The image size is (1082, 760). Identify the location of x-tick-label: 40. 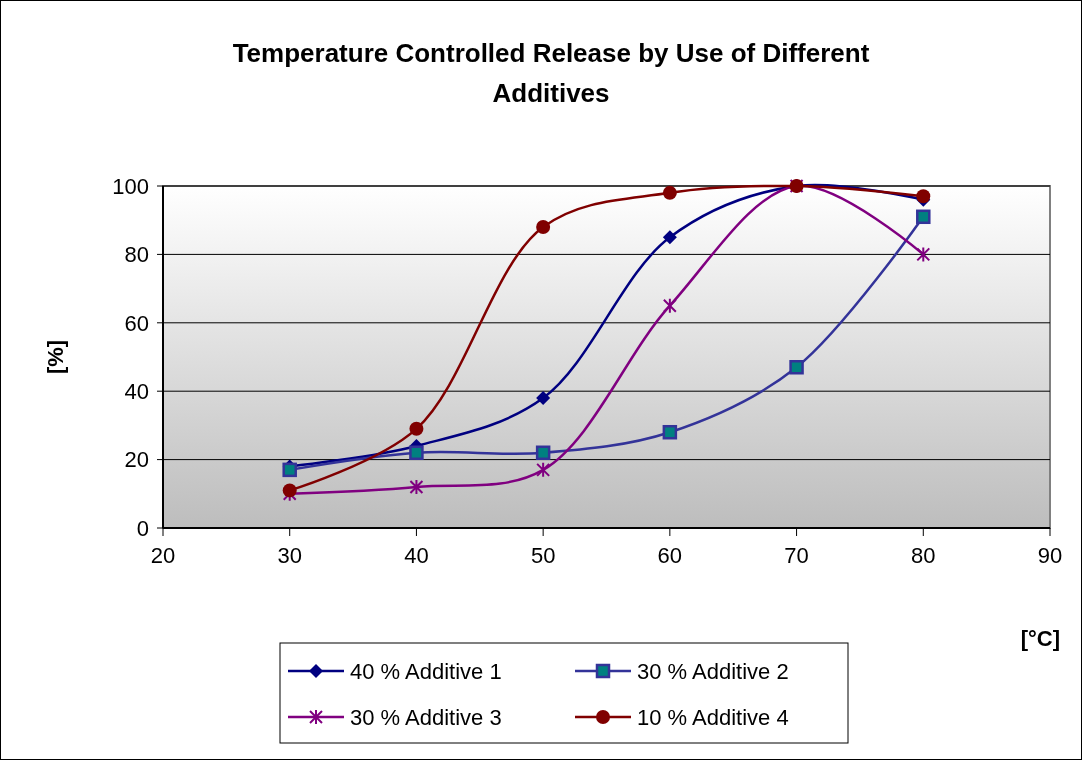
(416, 555).